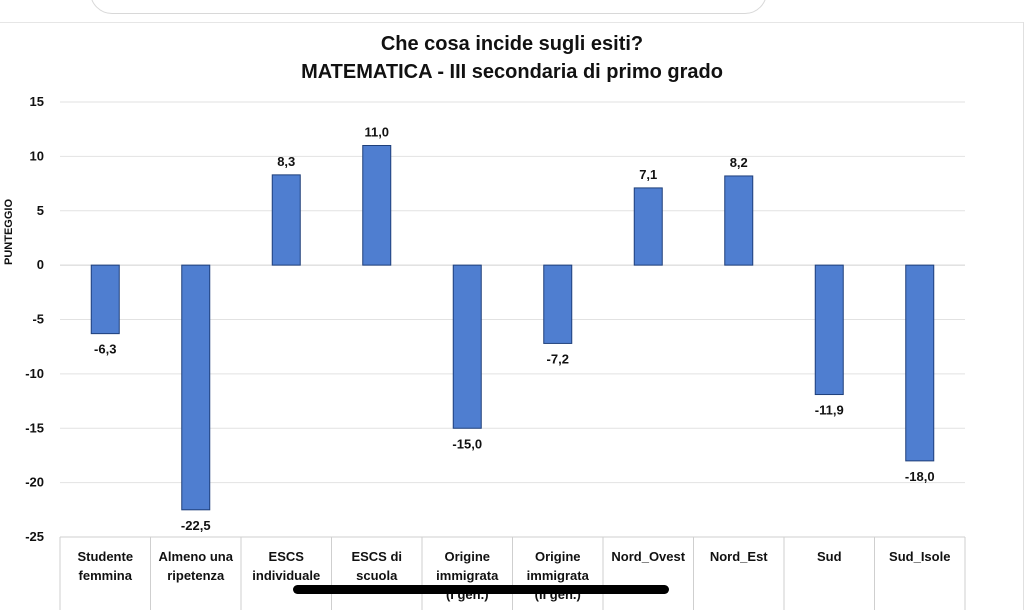 This screenshot has height=610, width=1024. Describe the element at coordinates (34, 373) in the screenshot. I see `y-tick-label: -10` at that location.